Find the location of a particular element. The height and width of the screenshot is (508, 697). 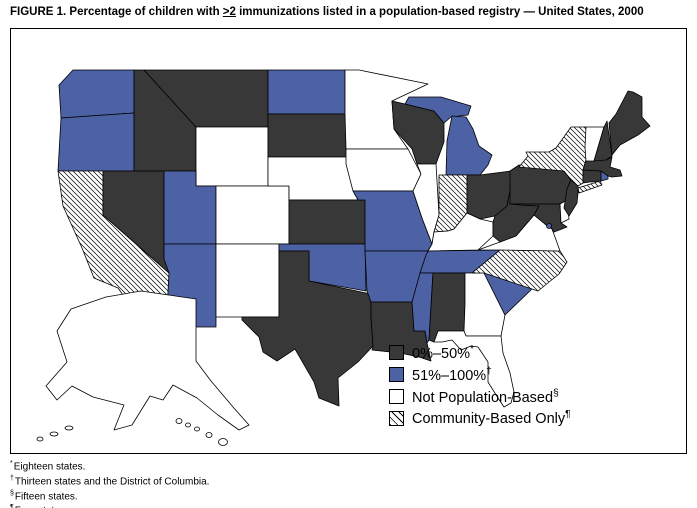

legend-swatch-not-population-based is located at coordinates (396, 397).